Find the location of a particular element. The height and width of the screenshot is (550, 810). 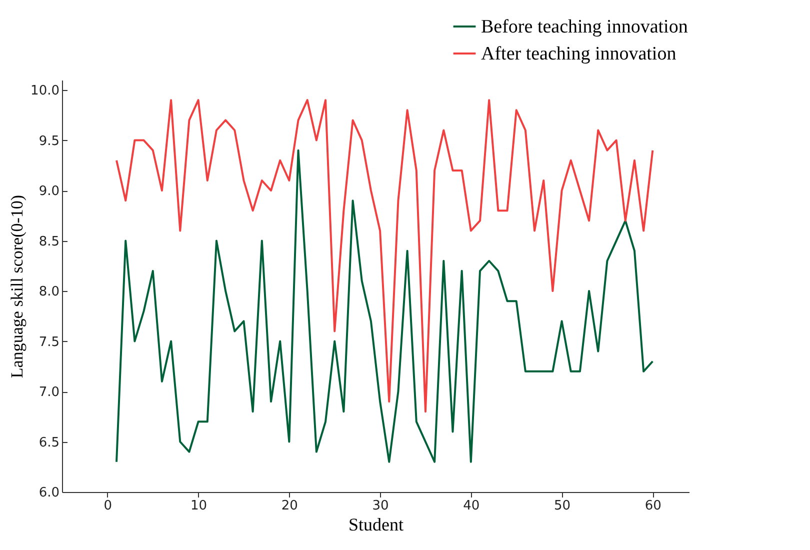

y-tick-label: 9.0 is located at coordinates (49, 192).